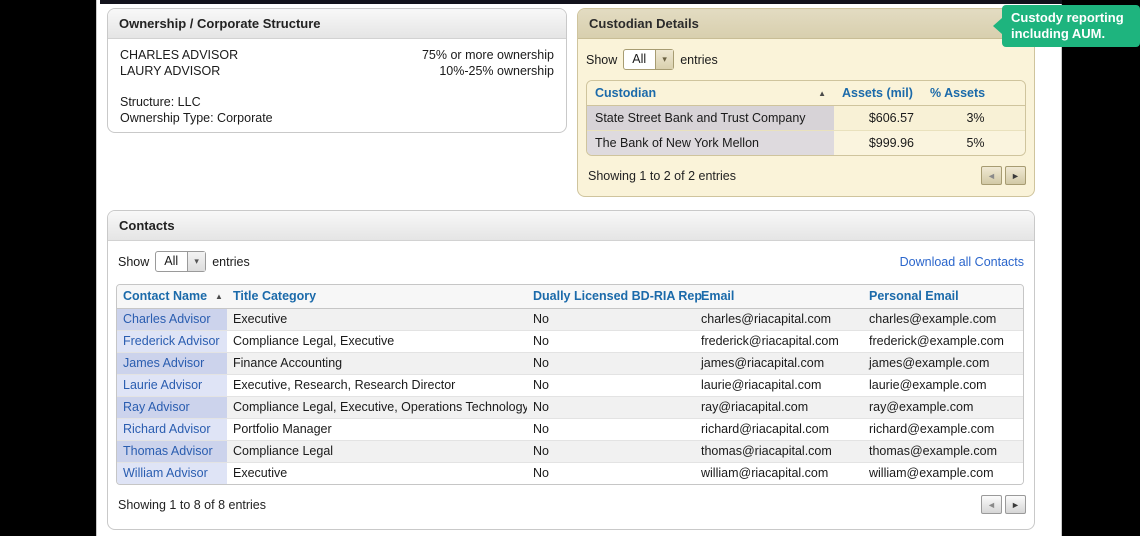 Image resolution: width=1140 pixels, height=536 pixels. Describe the element at coordinates (961, 261) in the screenshot. I see `download-all-contacts-link: Download all Contacts` at that location.